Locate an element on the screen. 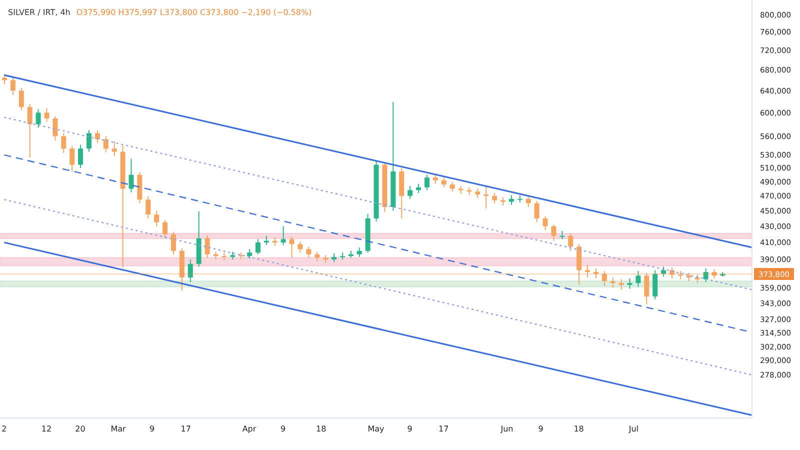  text: SILVER / IRT, 4h is located at coordinates (39, 12).